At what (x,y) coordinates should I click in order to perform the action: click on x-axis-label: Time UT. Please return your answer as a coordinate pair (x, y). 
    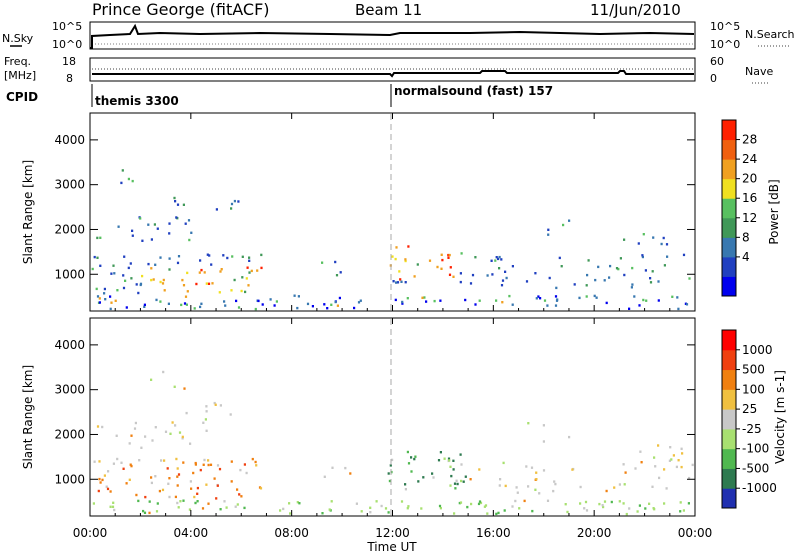
    Looking at the image, I should click on (391, 547).